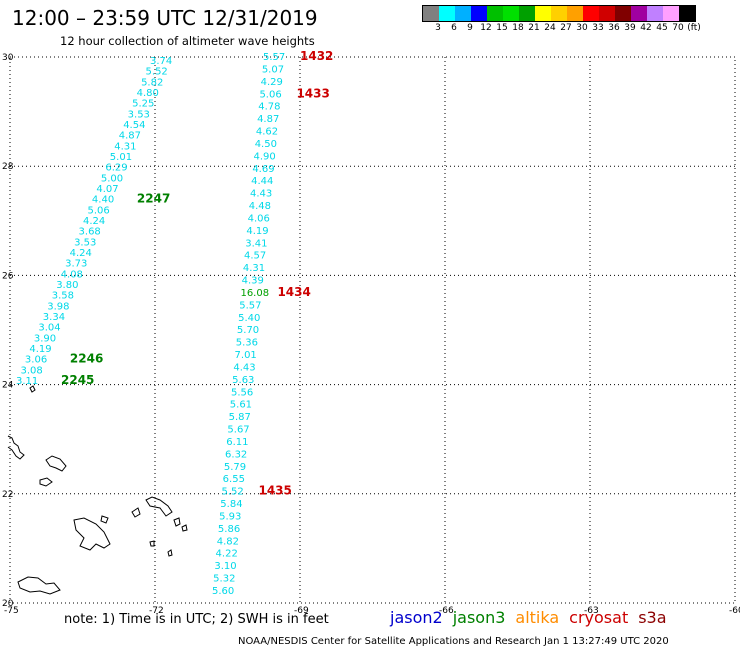 This screenshot has width=740, height=650. Describe the element at coordinates (229, 529) in the screenshot. I see `wave-height-label: 5.86` at that location.